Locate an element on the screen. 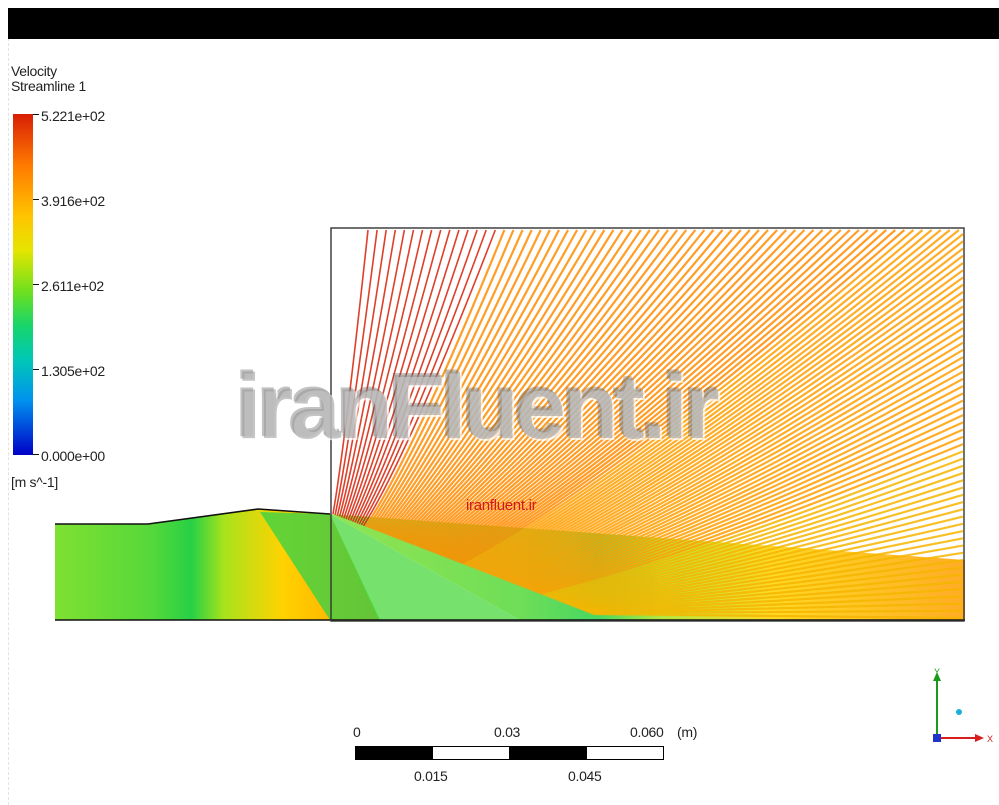 The image size is (999, 805). legend-title-object: Streamline 1 is located at coordinates (48, 86).